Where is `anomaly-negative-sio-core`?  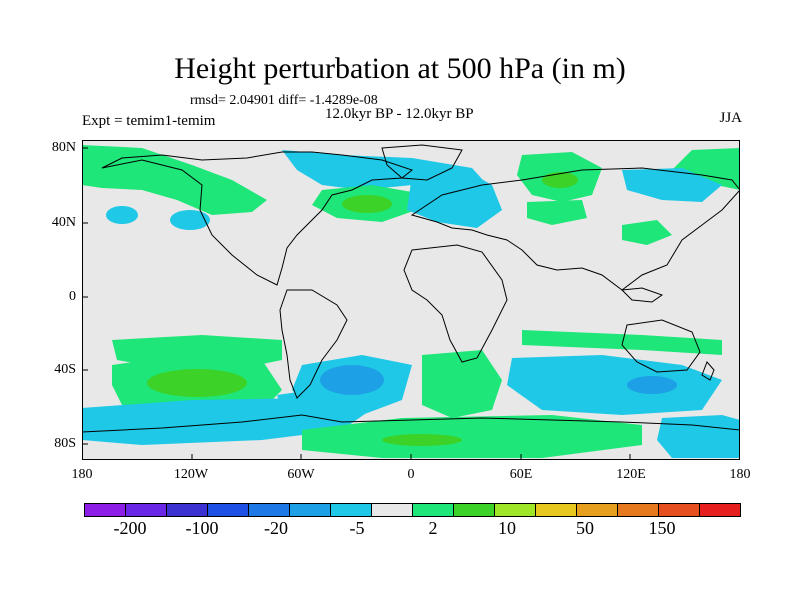 anomaly-negative-sio-core is located at coordinates (652, 385).